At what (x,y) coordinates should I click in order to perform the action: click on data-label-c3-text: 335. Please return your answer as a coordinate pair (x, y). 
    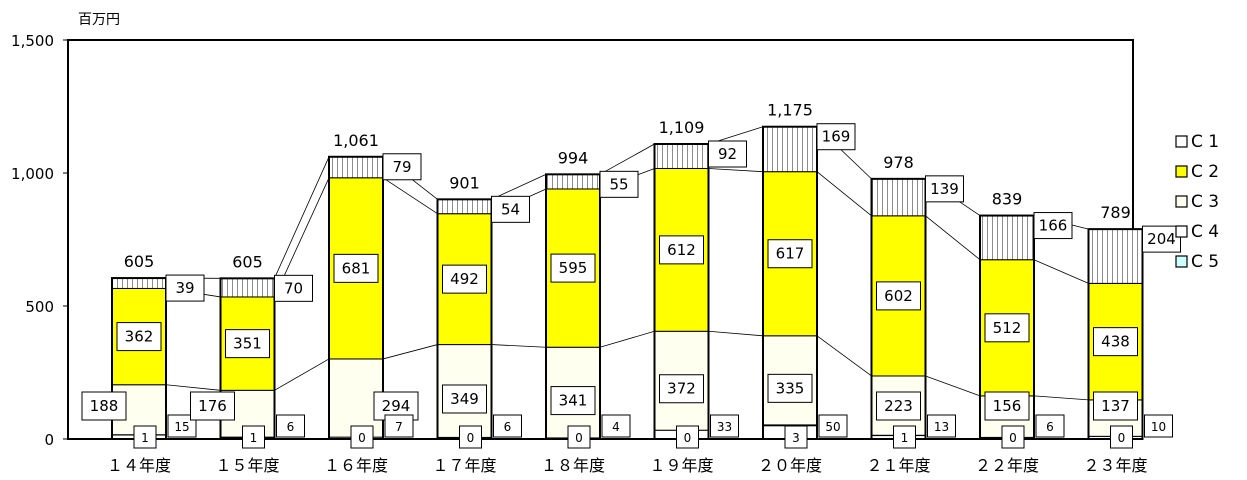
    Looking at the image, I should click on (790, 388).